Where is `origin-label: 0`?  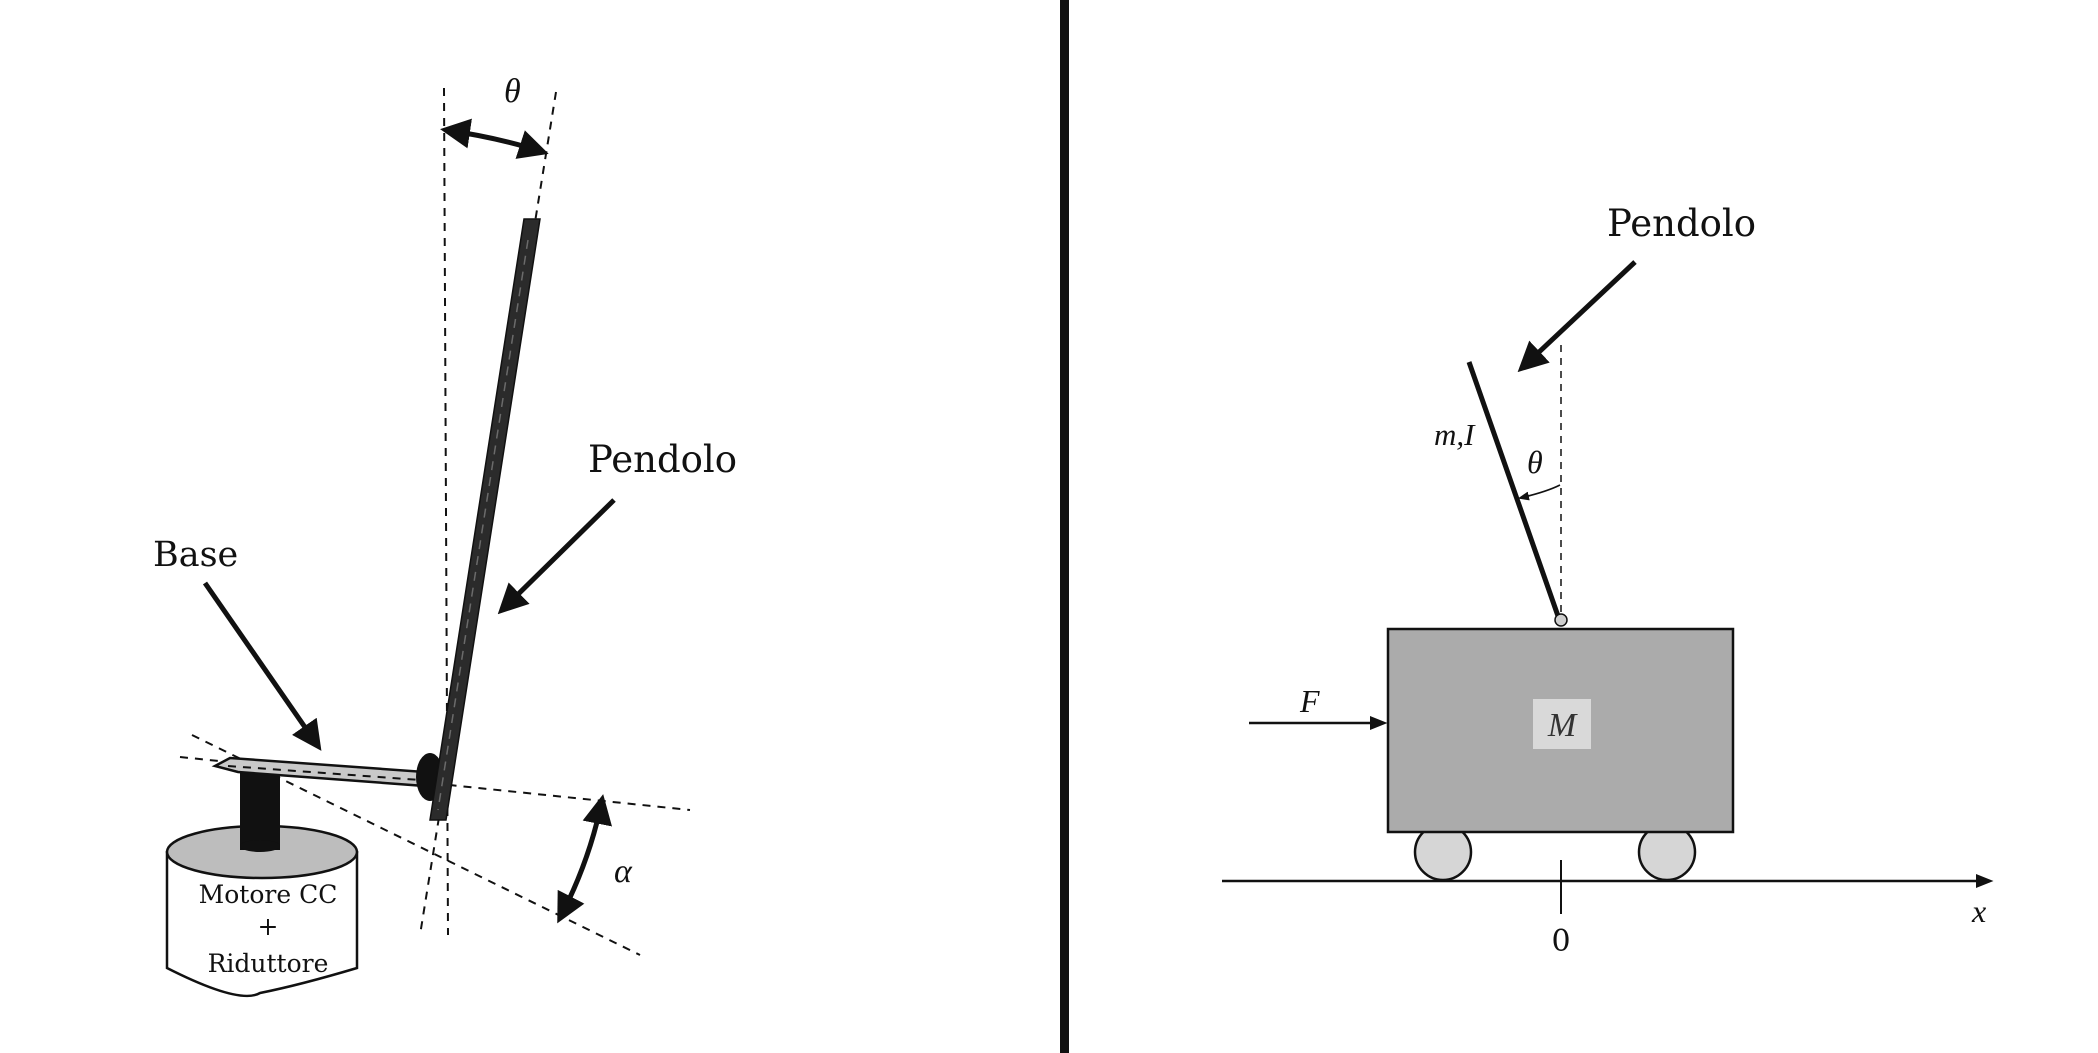 origin-label: 0 is located at coordinates (1560, 941).